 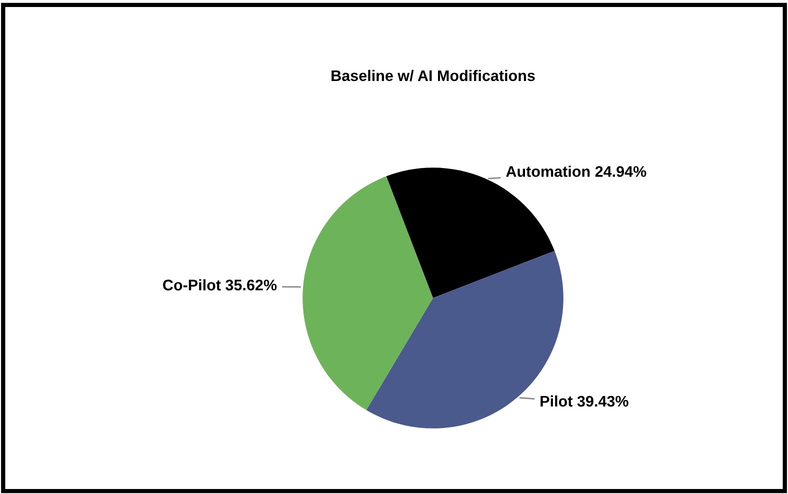 What do you see at coordinates (433, 76) in the screenshot?
I see `chart-title: Baseline w/ AI Modifications` at bounding box center [433, 76].